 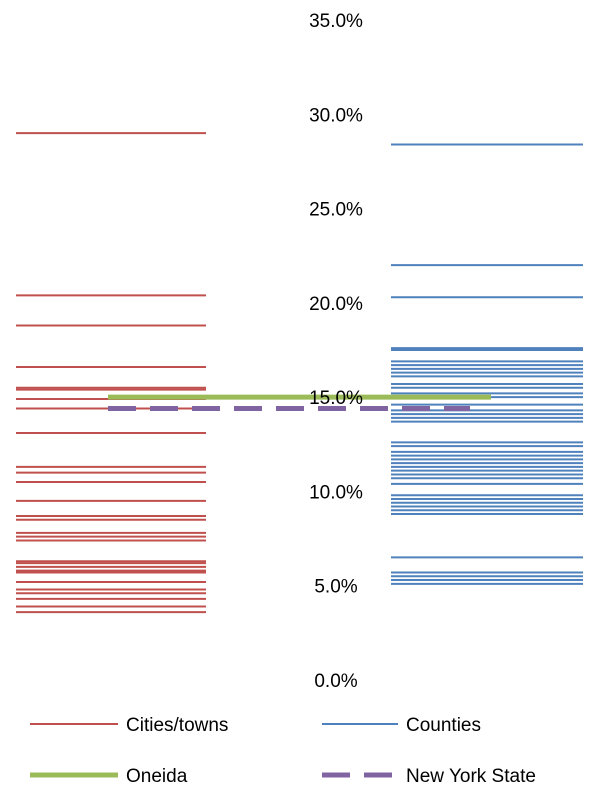 What do you see at coordinates (471, 776) in the screenshot?
I see `legend-label-new-york-state: New York State` at bounding box center [471, 776].